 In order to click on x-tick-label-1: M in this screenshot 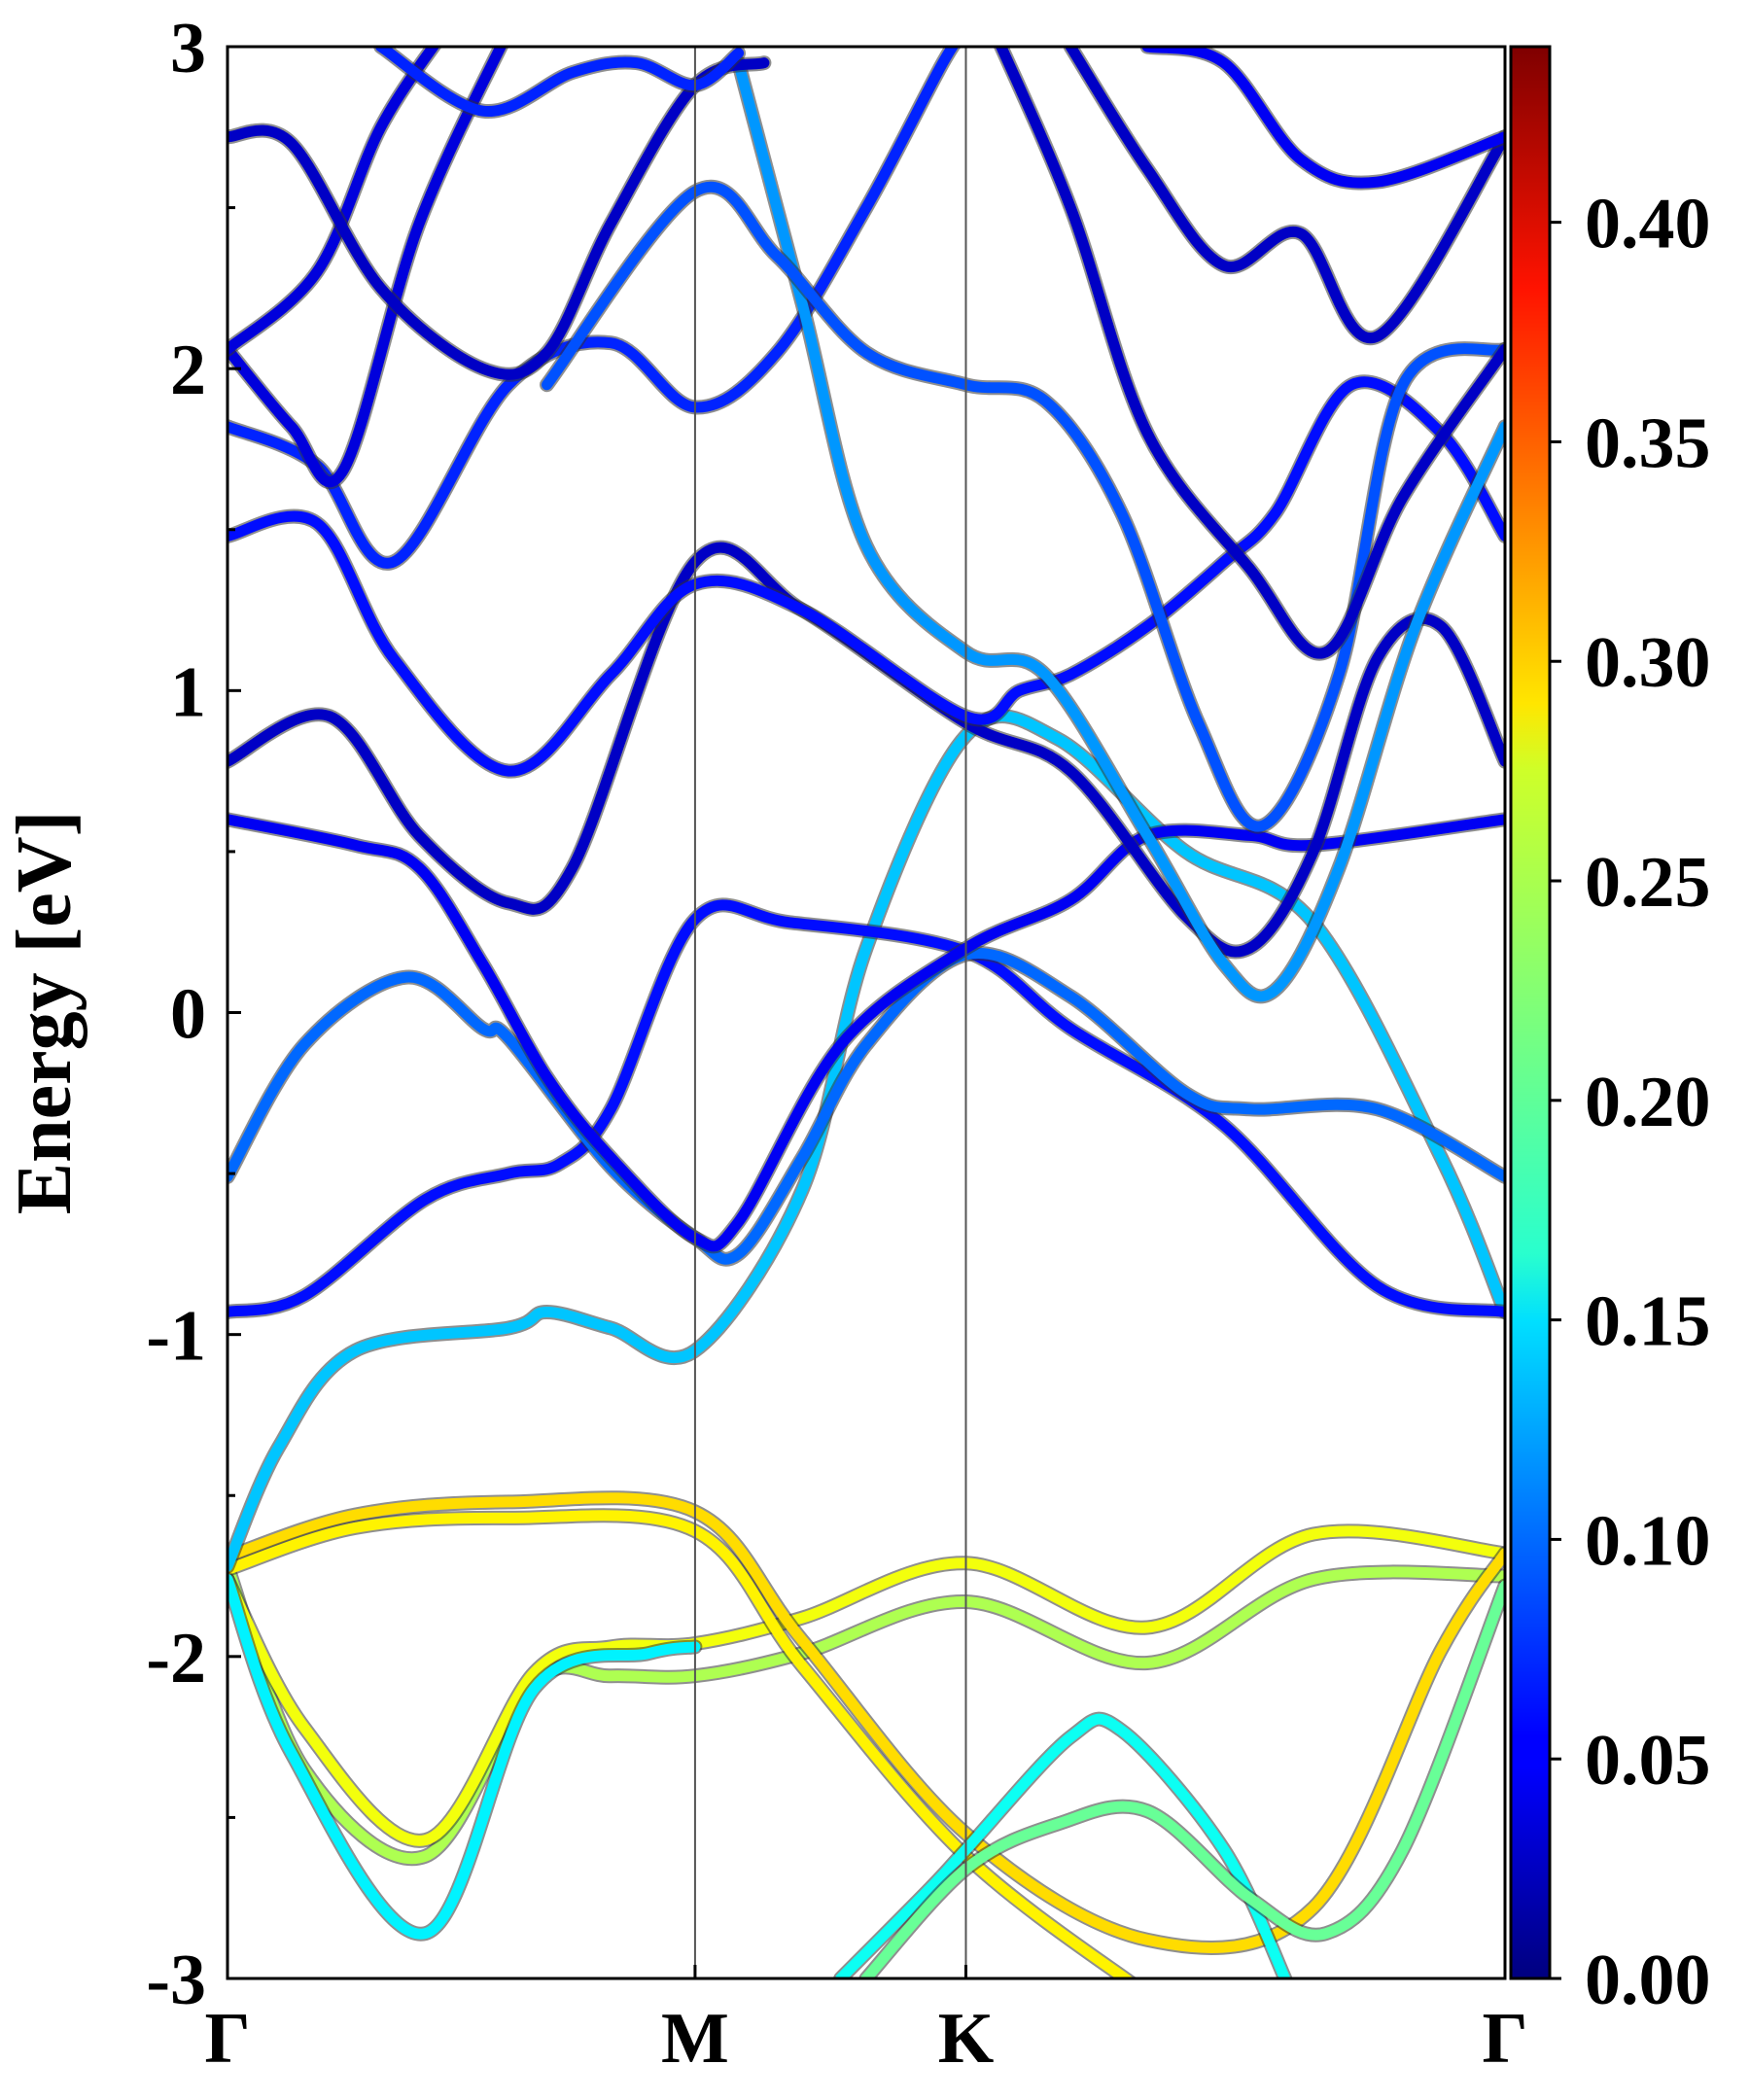, I will do `click(695, 2039)`.